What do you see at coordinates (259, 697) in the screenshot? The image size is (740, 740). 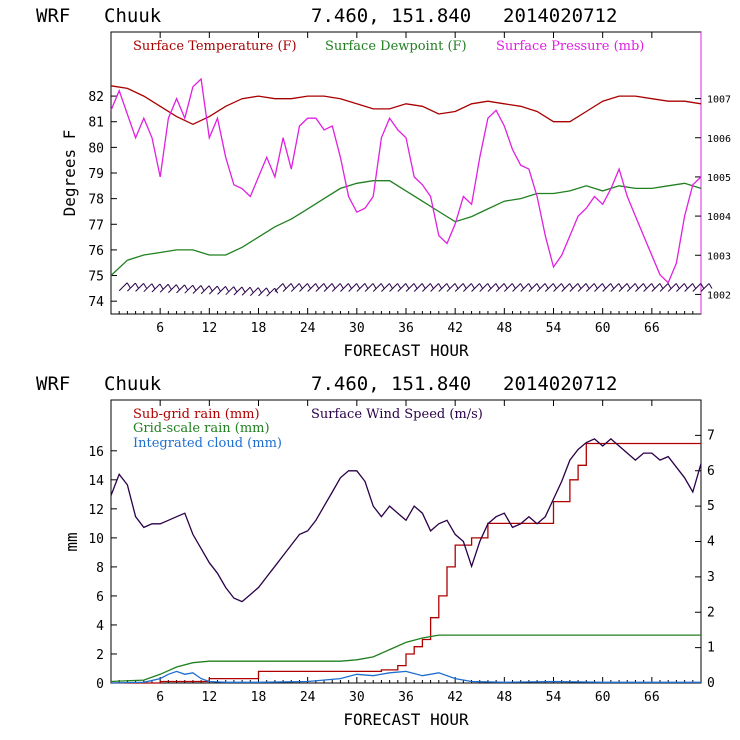 I see `p2-x-tick-label: 18` at bounding box center [259, 697].